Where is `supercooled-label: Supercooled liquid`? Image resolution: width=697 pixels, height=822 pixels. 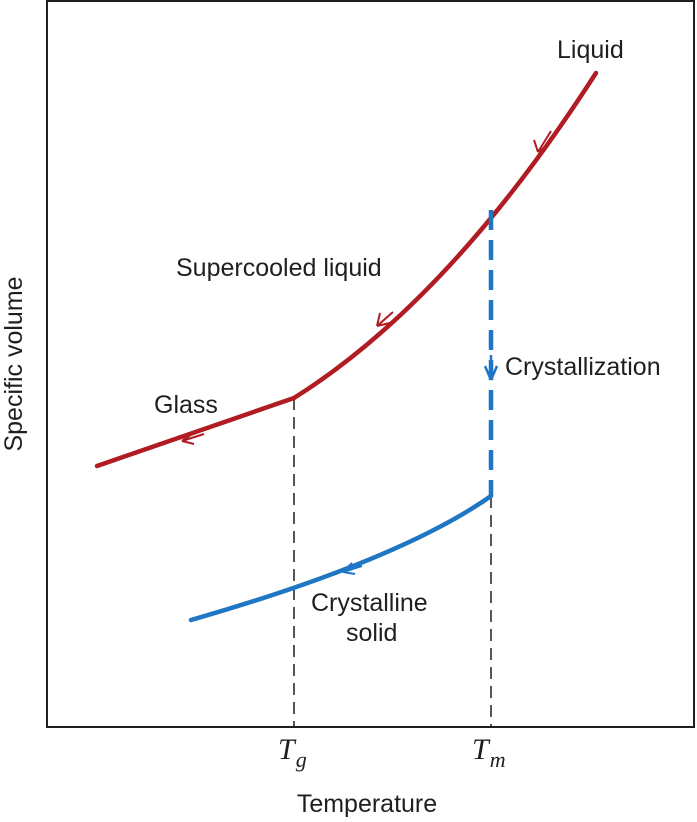
supercooled-label: Supercooled liquid is located at coordinates (279, 268).